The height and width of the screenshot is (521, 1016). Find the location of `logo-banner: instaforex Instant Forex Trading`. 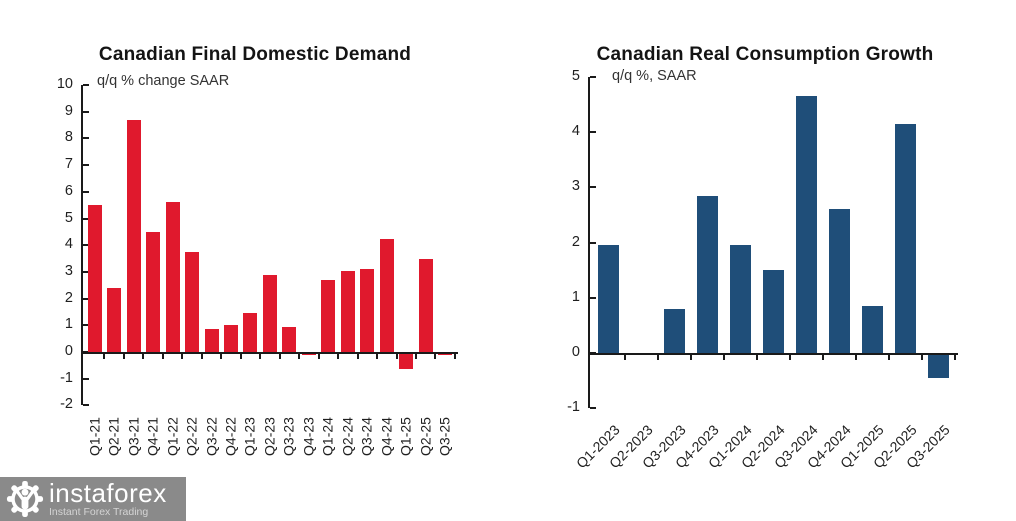

logo-banner: instaforex Instant Forex Trading is located at coordinates (93, 499).